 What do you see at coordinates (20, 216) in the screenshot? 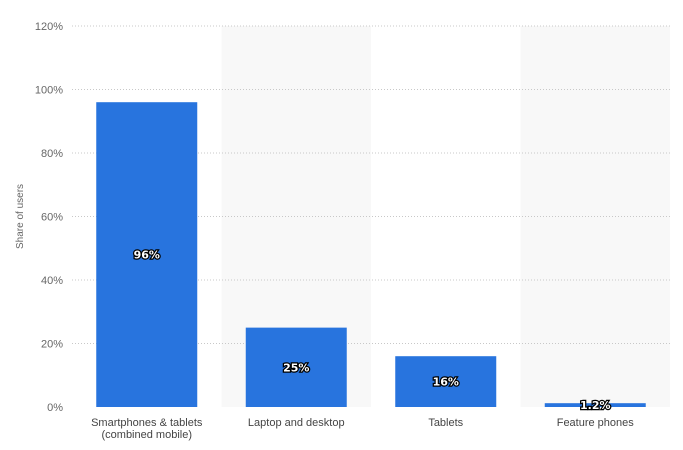
I see `y-axis-label: Share of users` at bounding box center [20, 216].